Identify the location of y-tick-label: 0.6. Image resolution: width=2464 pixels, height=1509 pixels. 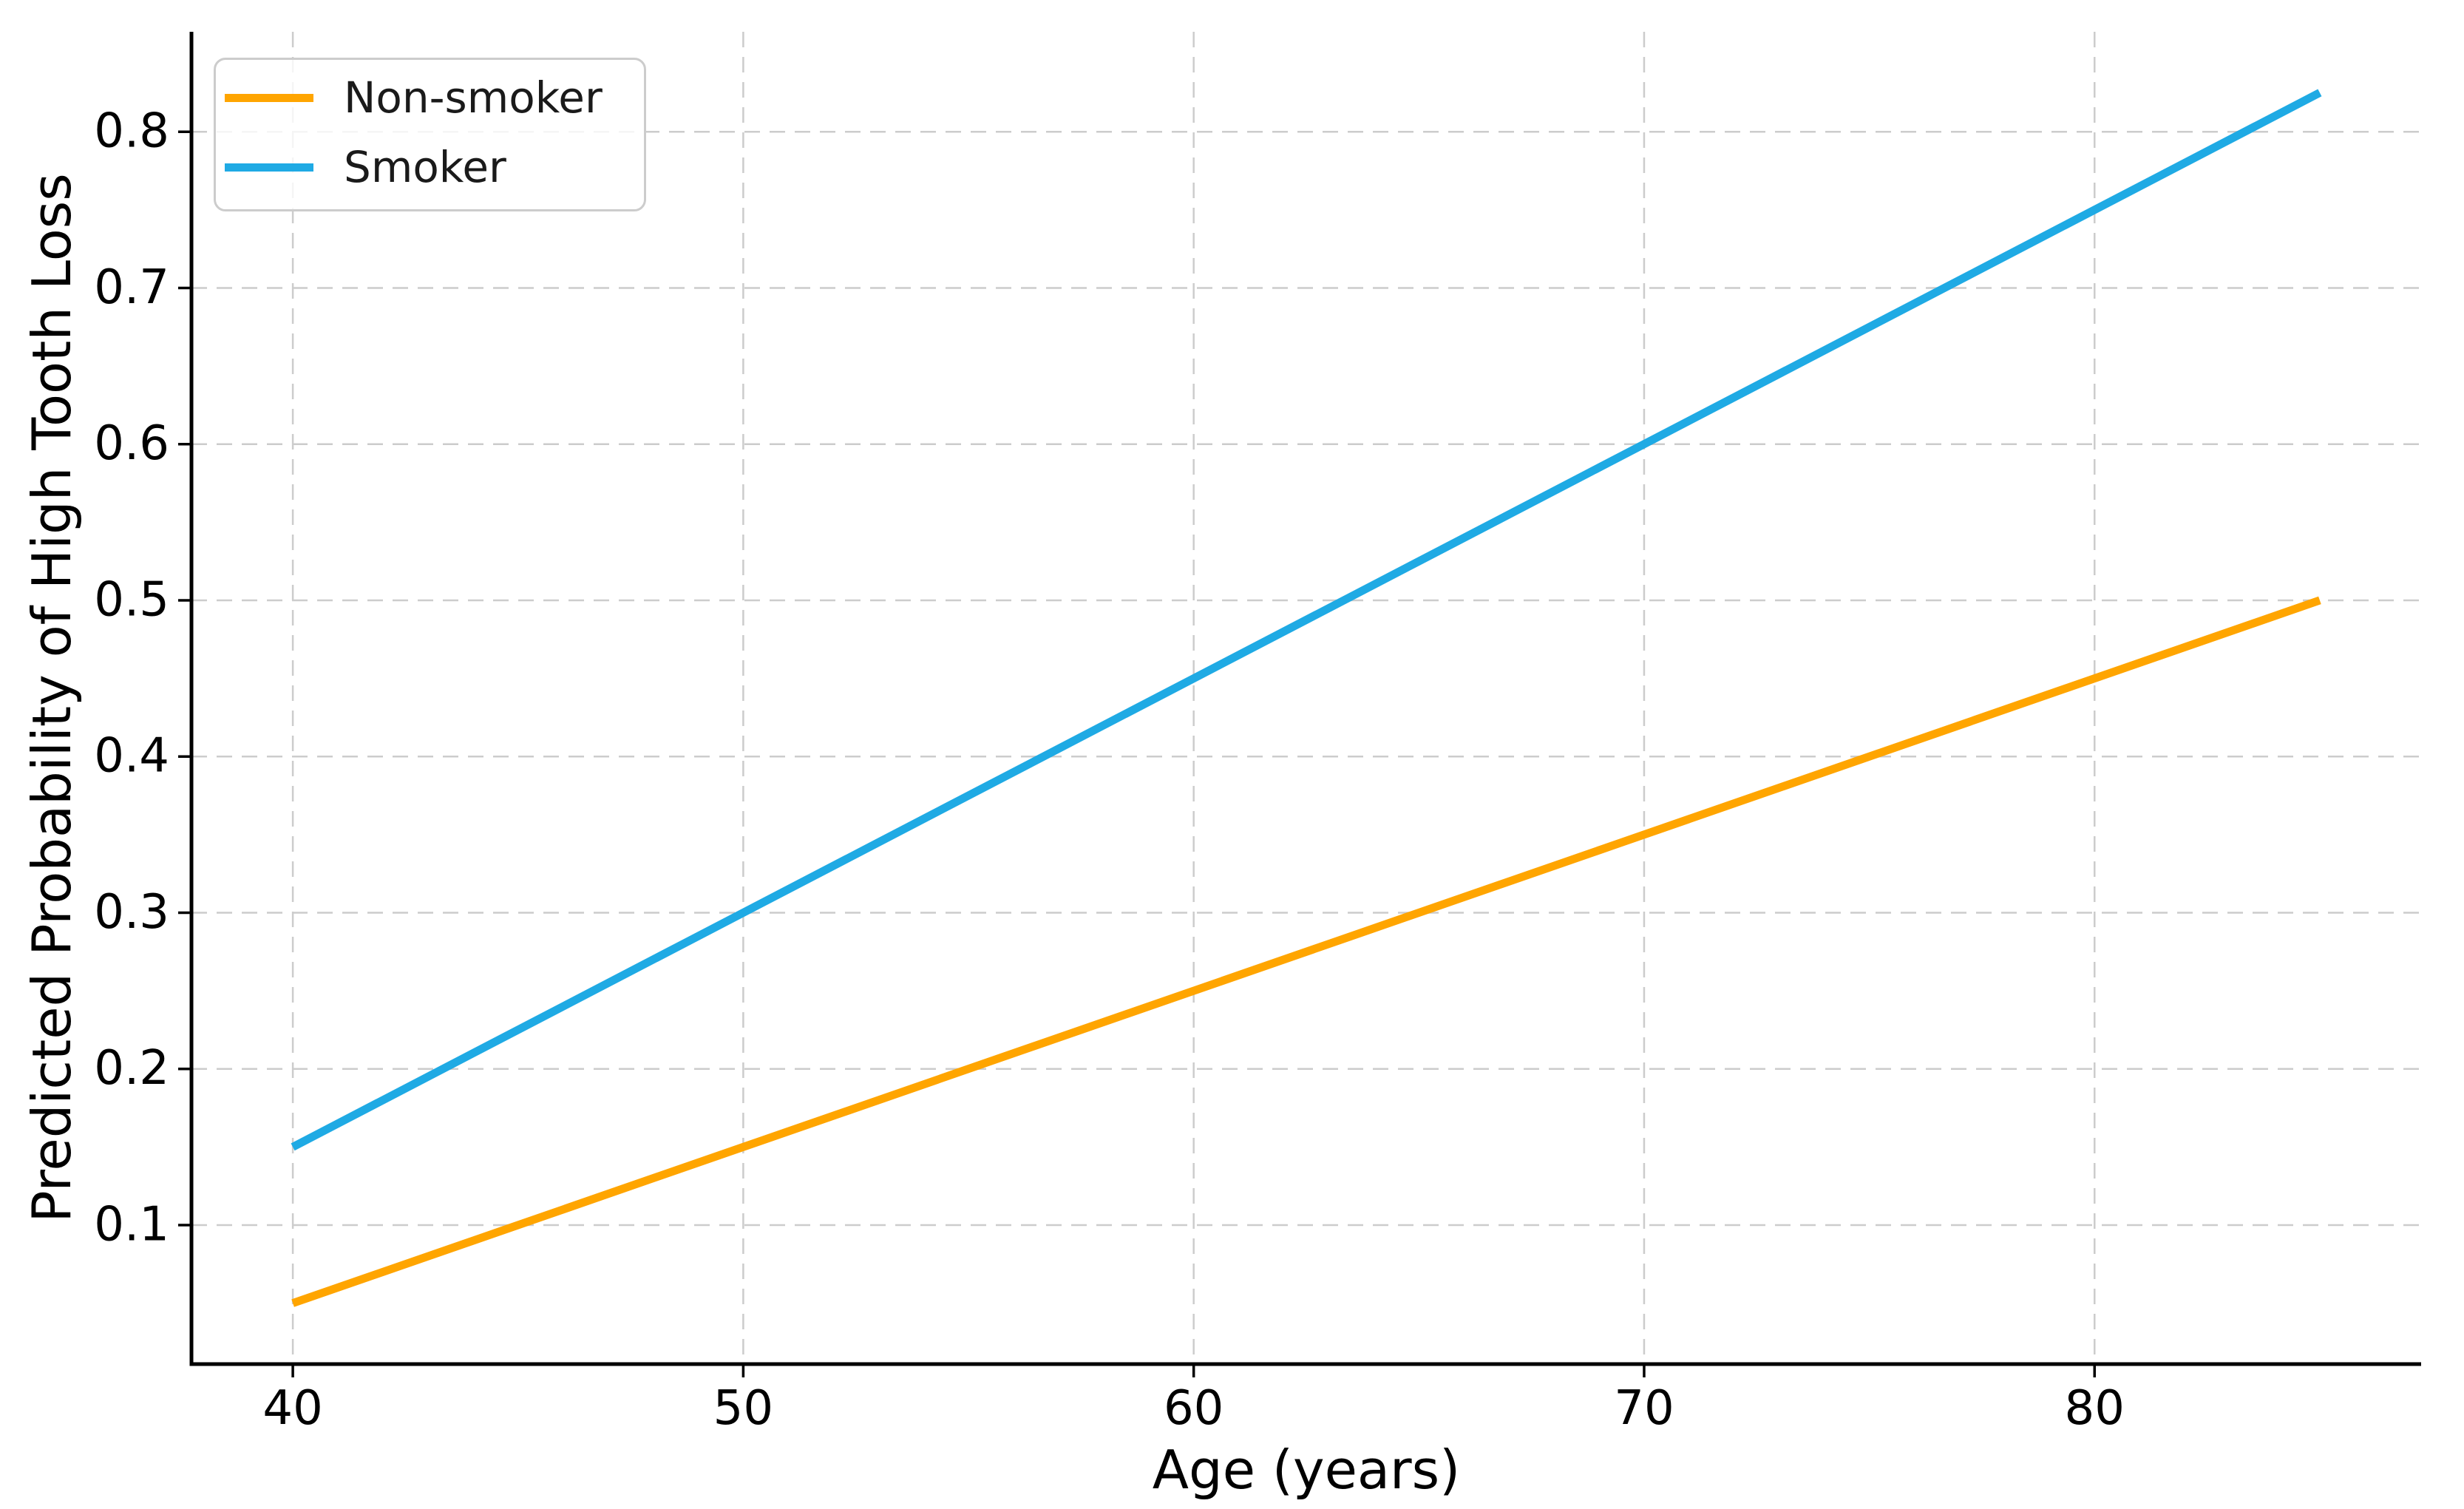
(131, 443).